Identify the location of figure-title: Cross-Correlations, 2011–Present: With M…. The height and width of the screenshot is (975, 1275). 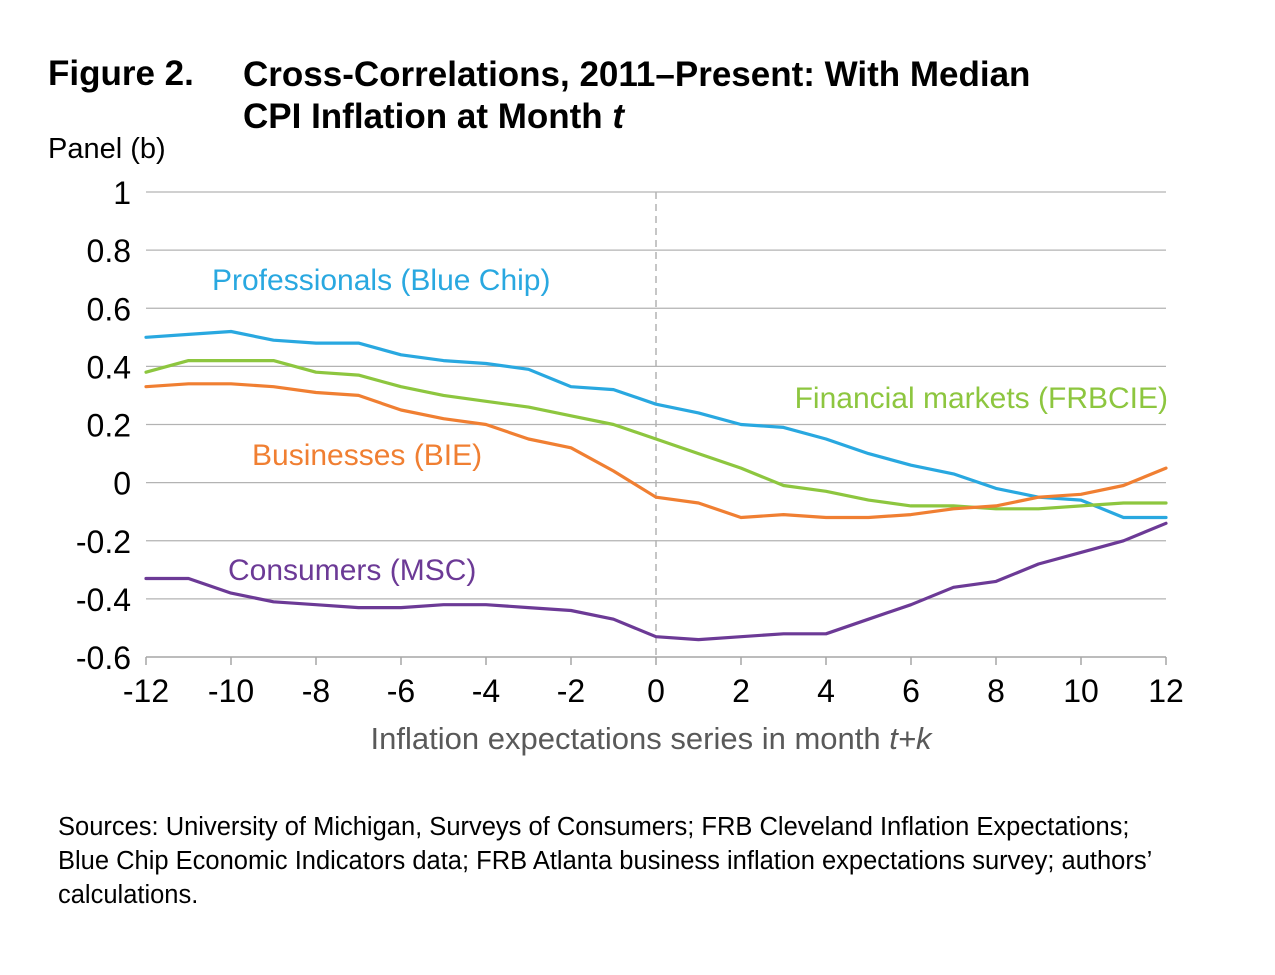
(636, 96).